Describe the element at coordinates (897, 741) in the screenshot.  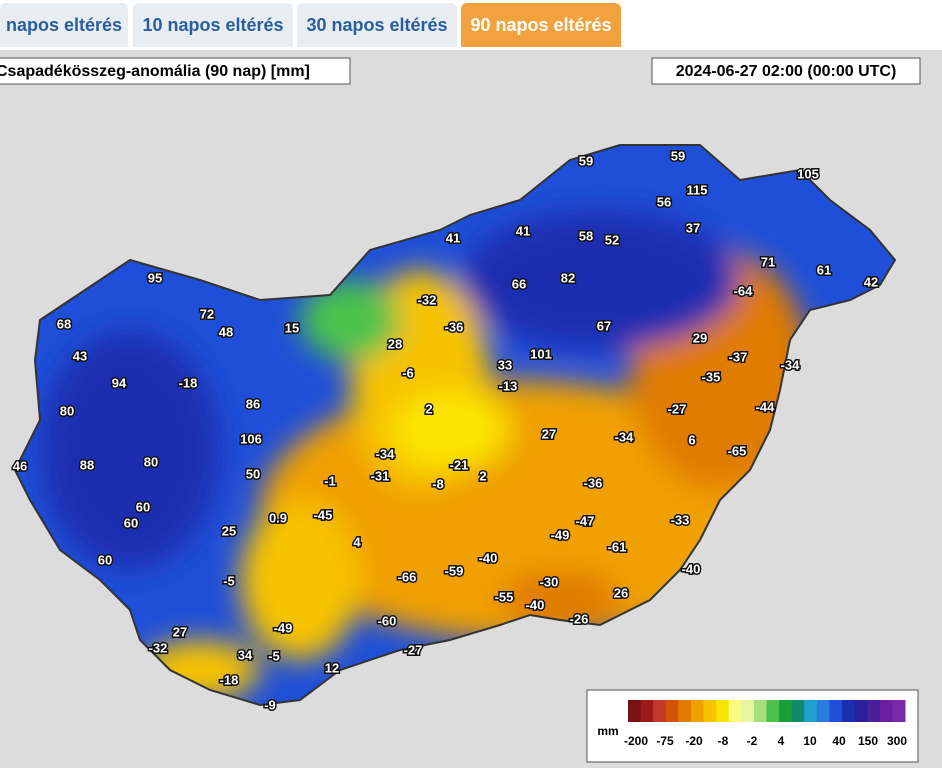
I see `legend-tick-label: 300` at that location.